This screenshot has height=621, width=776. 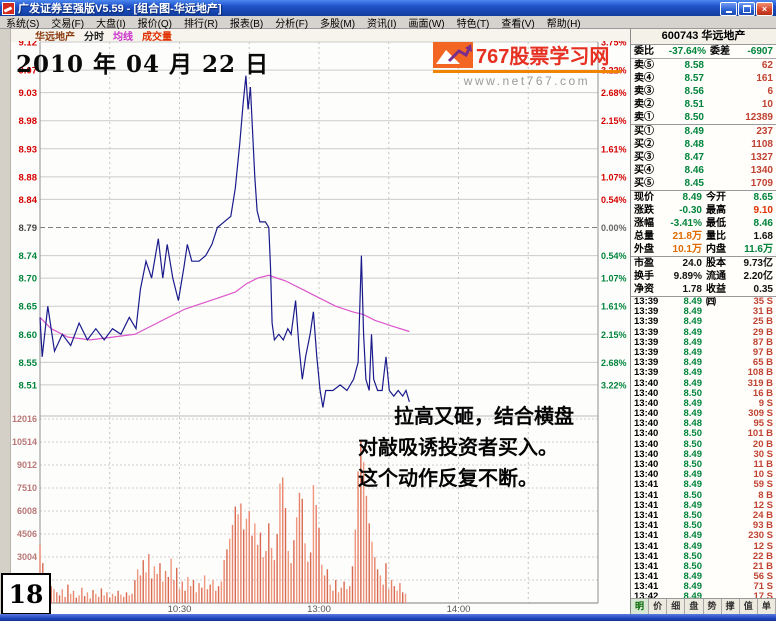 I want to click on chart-tab-0: 分时, so click(x=94, y=37).